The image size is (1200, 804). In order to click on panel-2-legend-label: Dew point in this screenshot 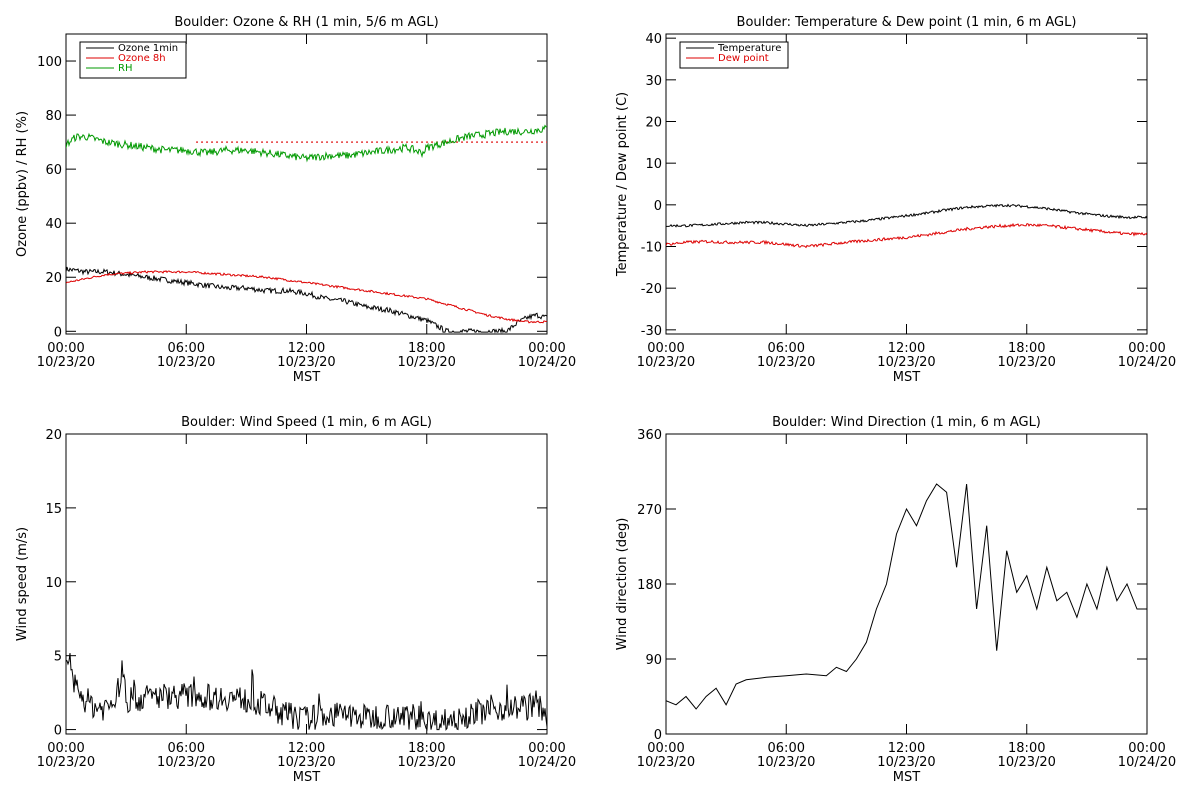, I will do `click(743, 58)`.